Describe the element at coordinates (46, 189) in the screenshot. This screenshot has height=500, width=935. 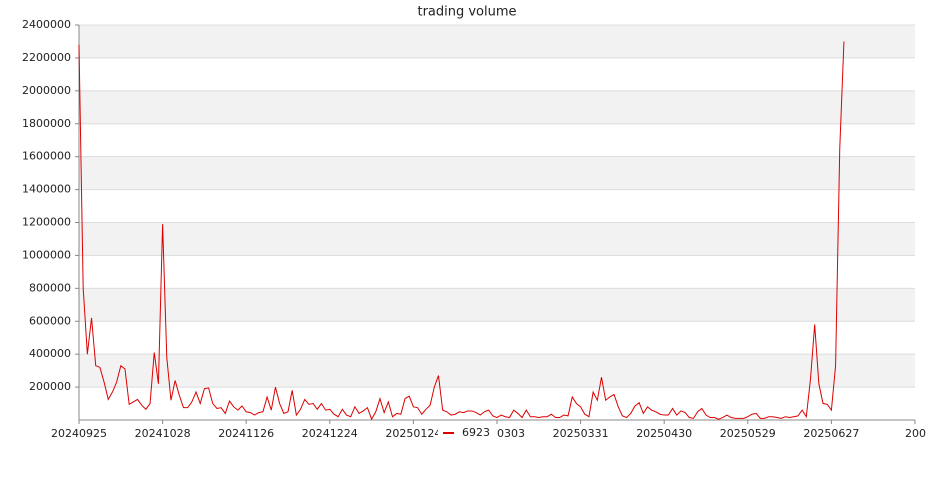
I see `y-tick-label: 1400000` at that location.